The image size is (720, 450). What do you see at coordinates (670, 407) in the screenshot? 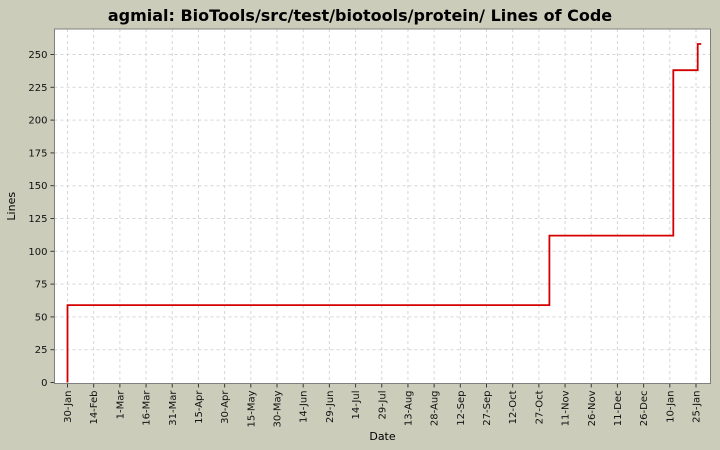
I see `x-tick-label: 10-Jan` at bounding box center [670, 407].